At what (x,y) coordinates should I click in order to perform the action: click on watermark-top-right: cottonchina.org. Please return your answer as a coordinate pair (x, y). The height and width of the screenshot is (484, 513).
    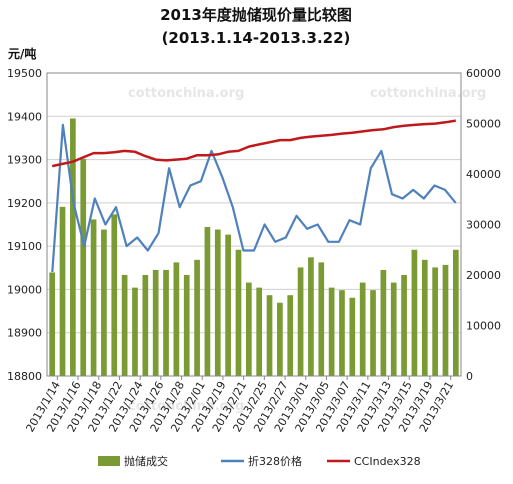
    Looking at the image, I should click on (428, 93).